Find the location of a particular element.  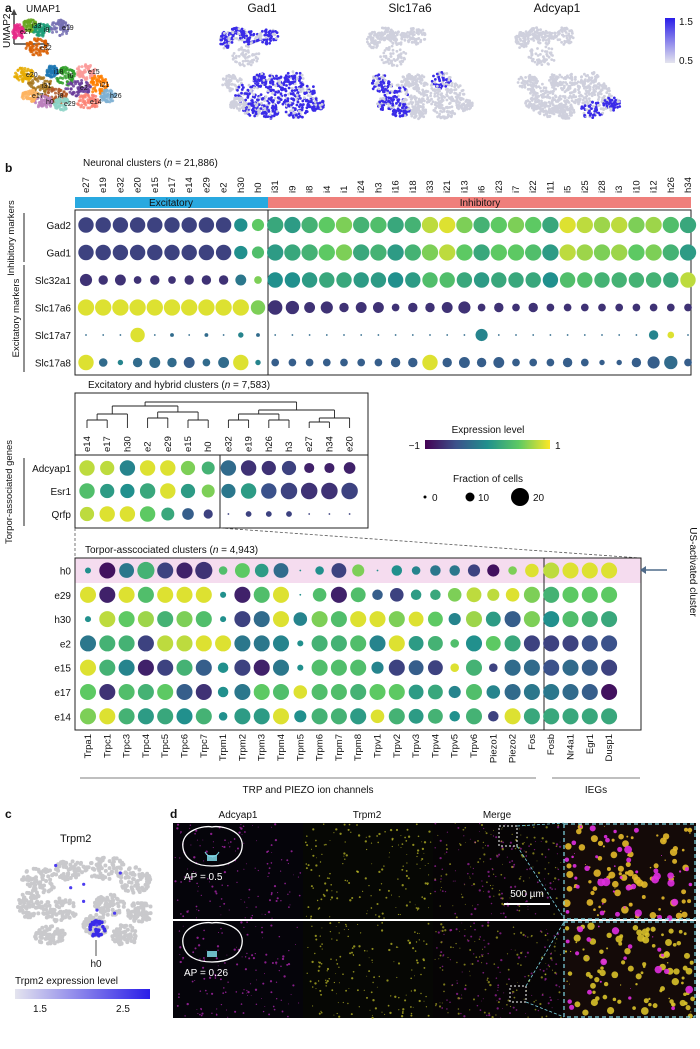

excitatory-bar-label: Excitatory is located at coordinates (171, 203).